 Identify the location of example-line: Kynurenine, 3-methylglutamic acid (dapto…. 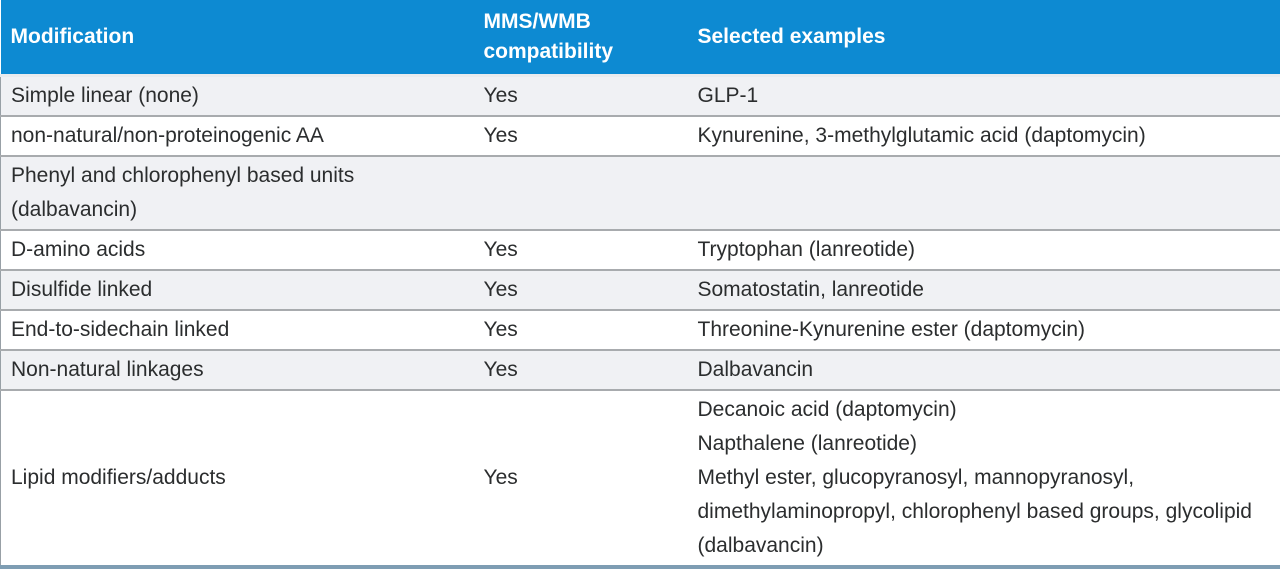
(921, 135).